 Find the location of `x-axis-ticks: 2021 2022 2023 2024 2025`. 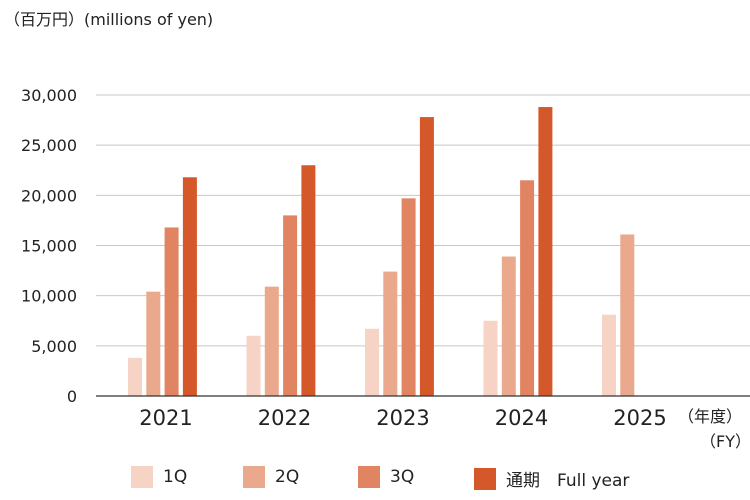

x-axis-ticks: 2021 2022 2023 2024 2025 is located at coordinates (402, 418).